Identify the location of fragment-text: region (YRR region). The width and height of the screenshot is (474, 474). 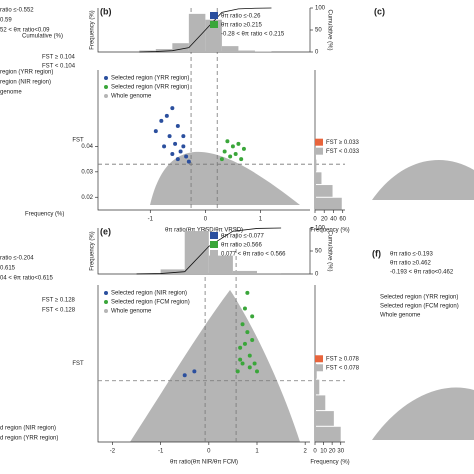
(26, 73).